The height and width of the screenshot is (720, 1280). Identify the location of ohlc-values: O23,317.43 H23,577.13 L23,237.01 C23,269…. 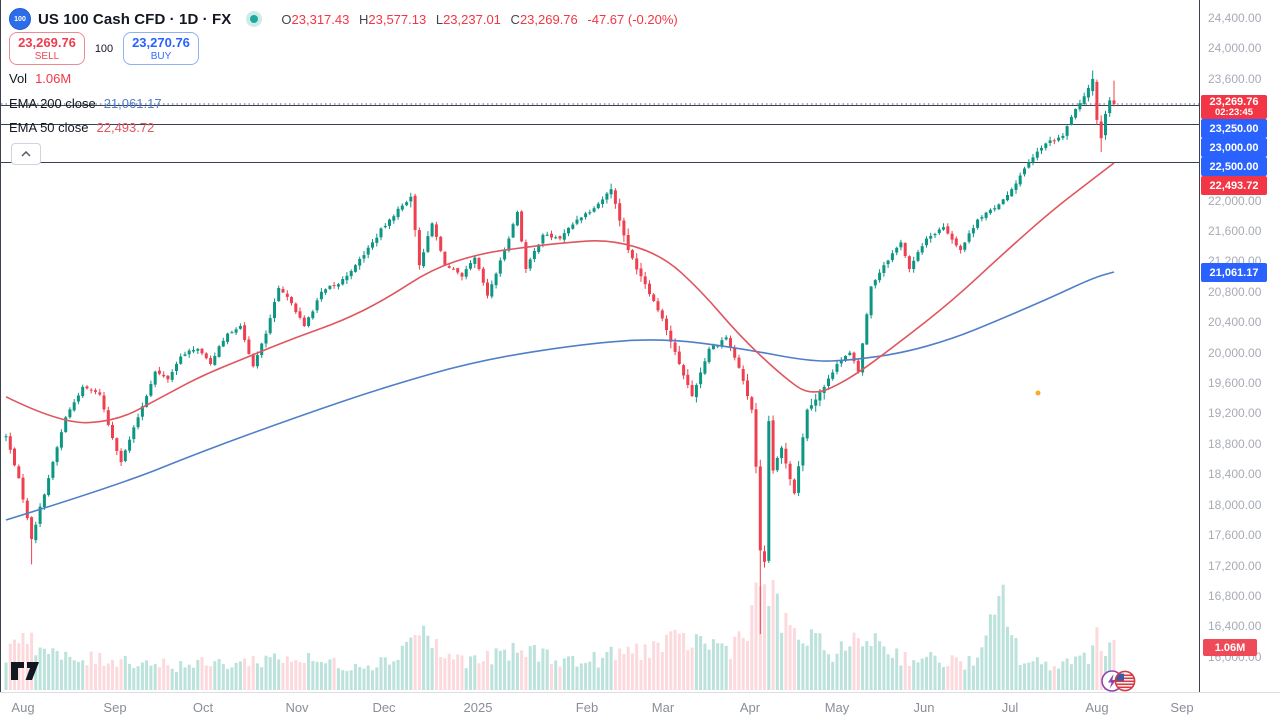
(476, 19).